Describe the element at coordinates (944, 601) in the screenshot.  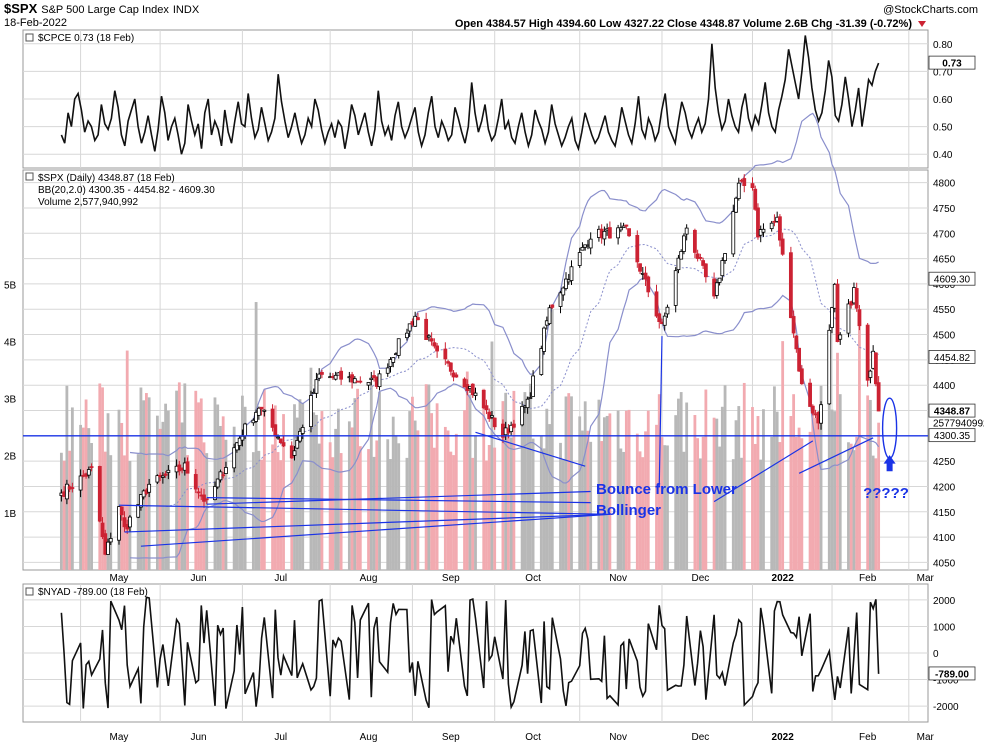
I see `nyad-tick-label: 2000` at that location.